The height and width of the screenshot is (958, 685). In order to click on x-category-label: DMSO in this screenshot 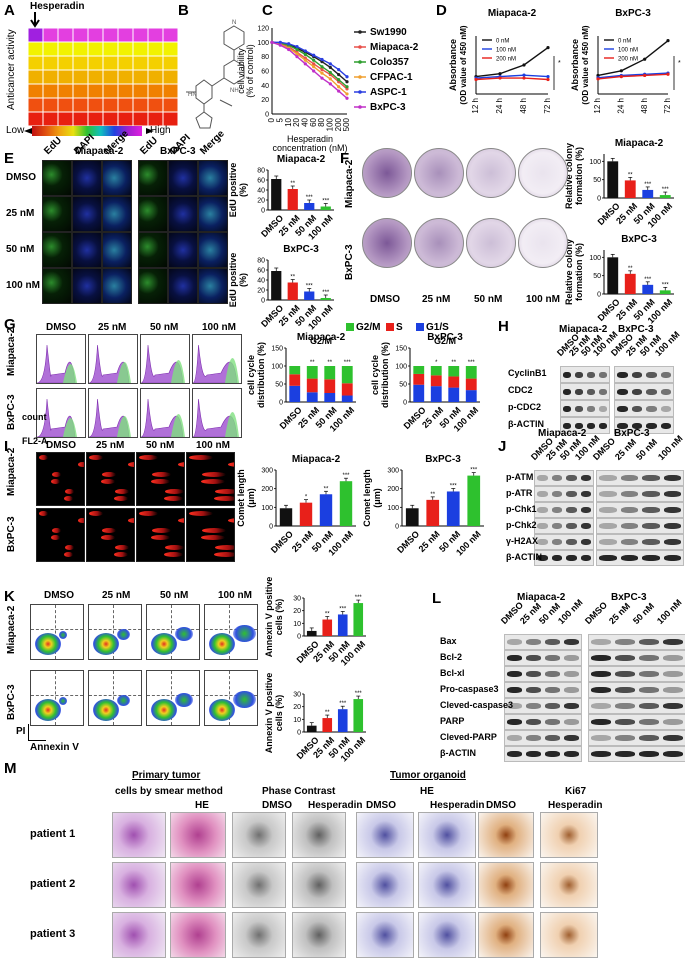, I will do `click(408, 542)`.